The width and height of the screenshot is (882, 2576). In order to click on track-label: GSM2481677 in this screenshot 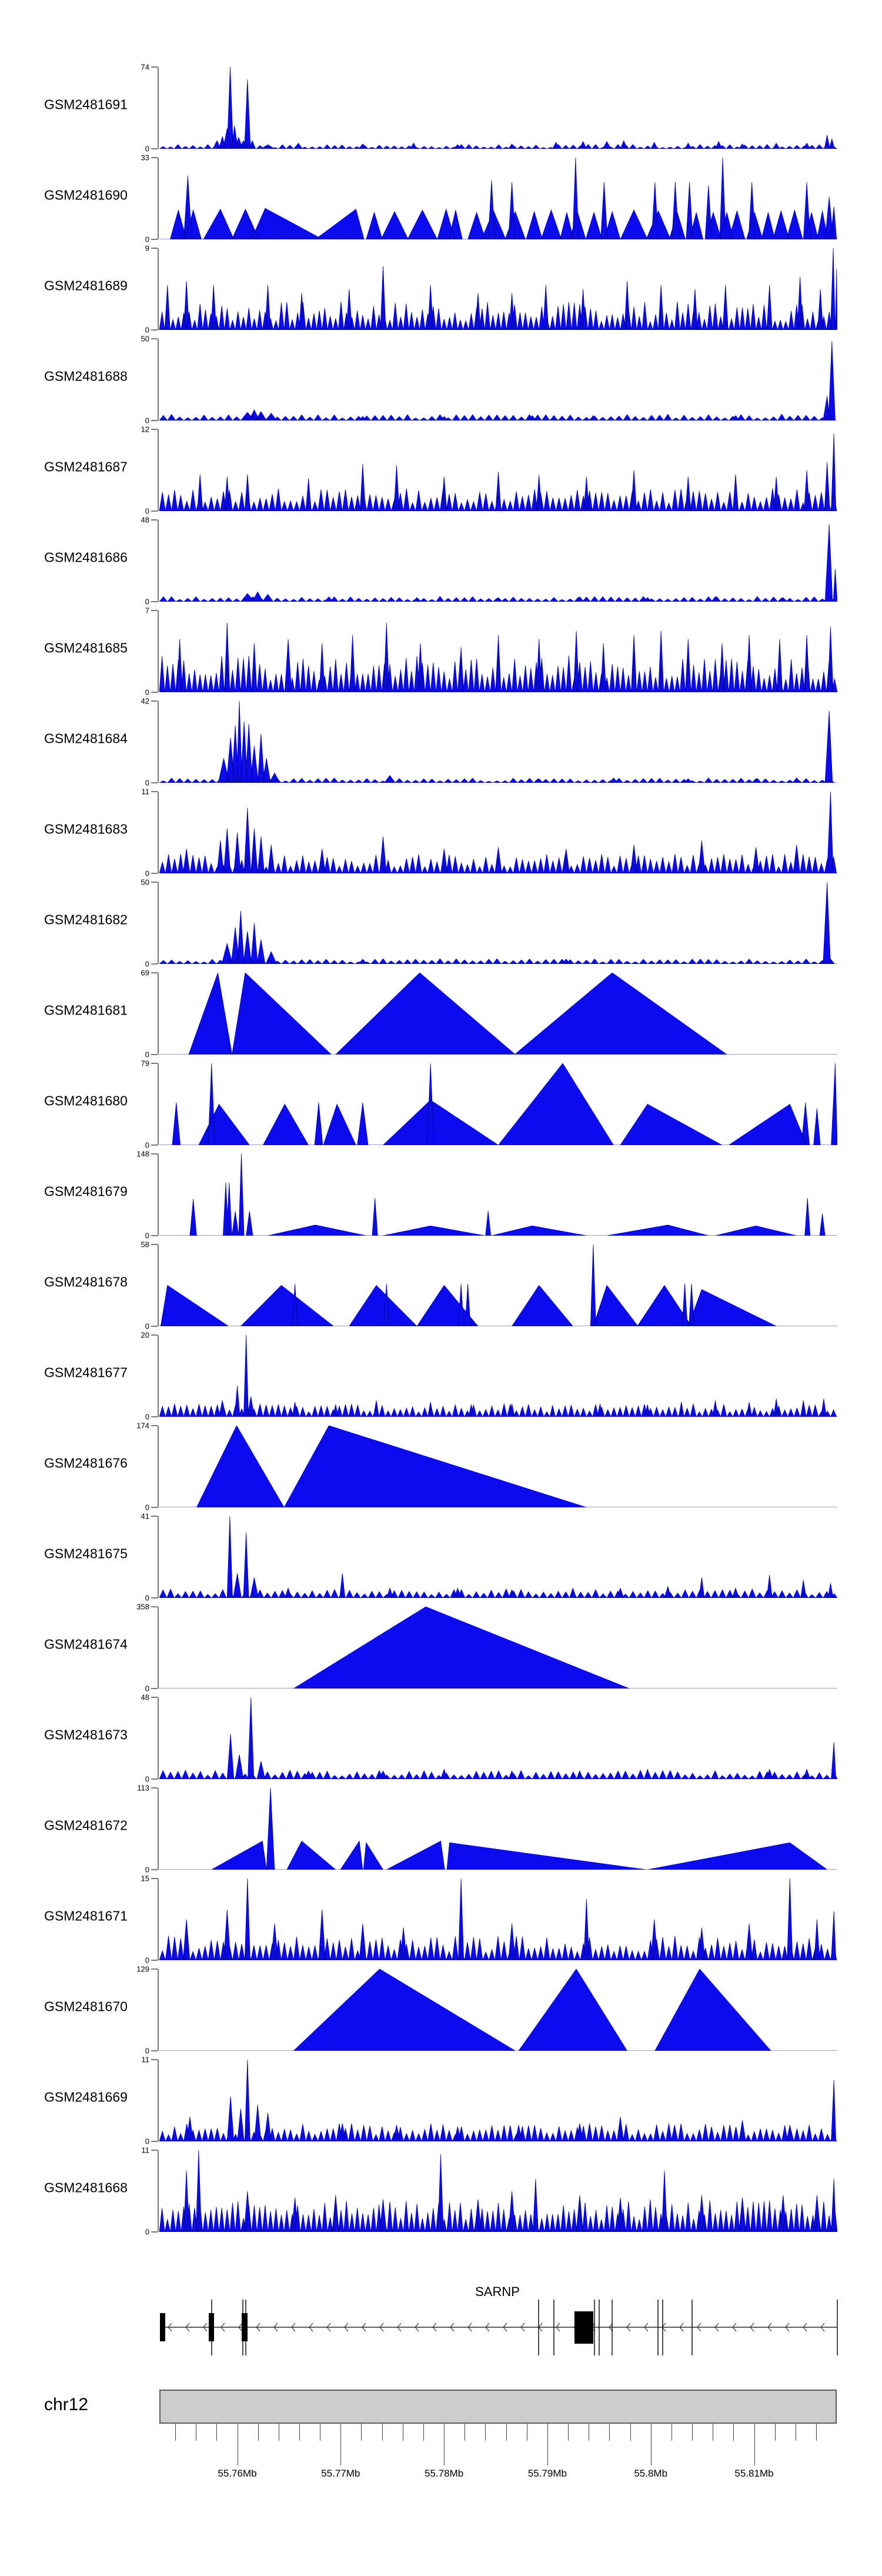, I will do `click(86, 1372)`.